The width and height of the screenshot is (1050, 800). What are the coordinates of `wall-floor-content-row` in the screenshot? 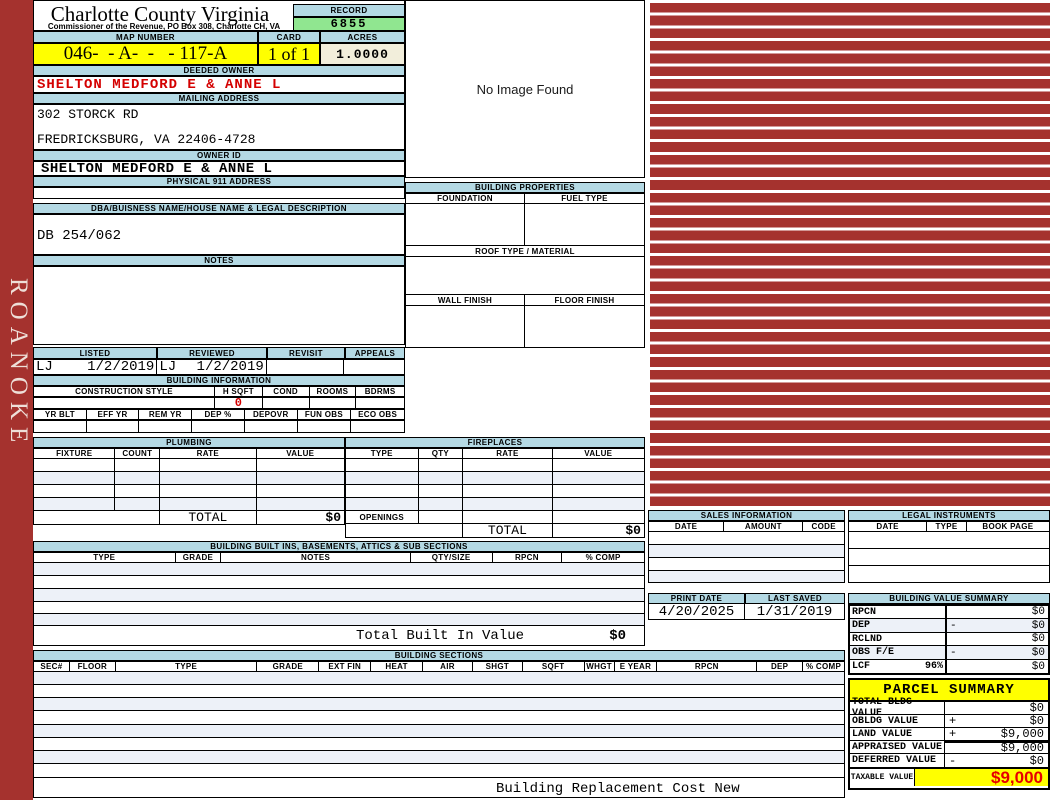 It's located at (525, 327).